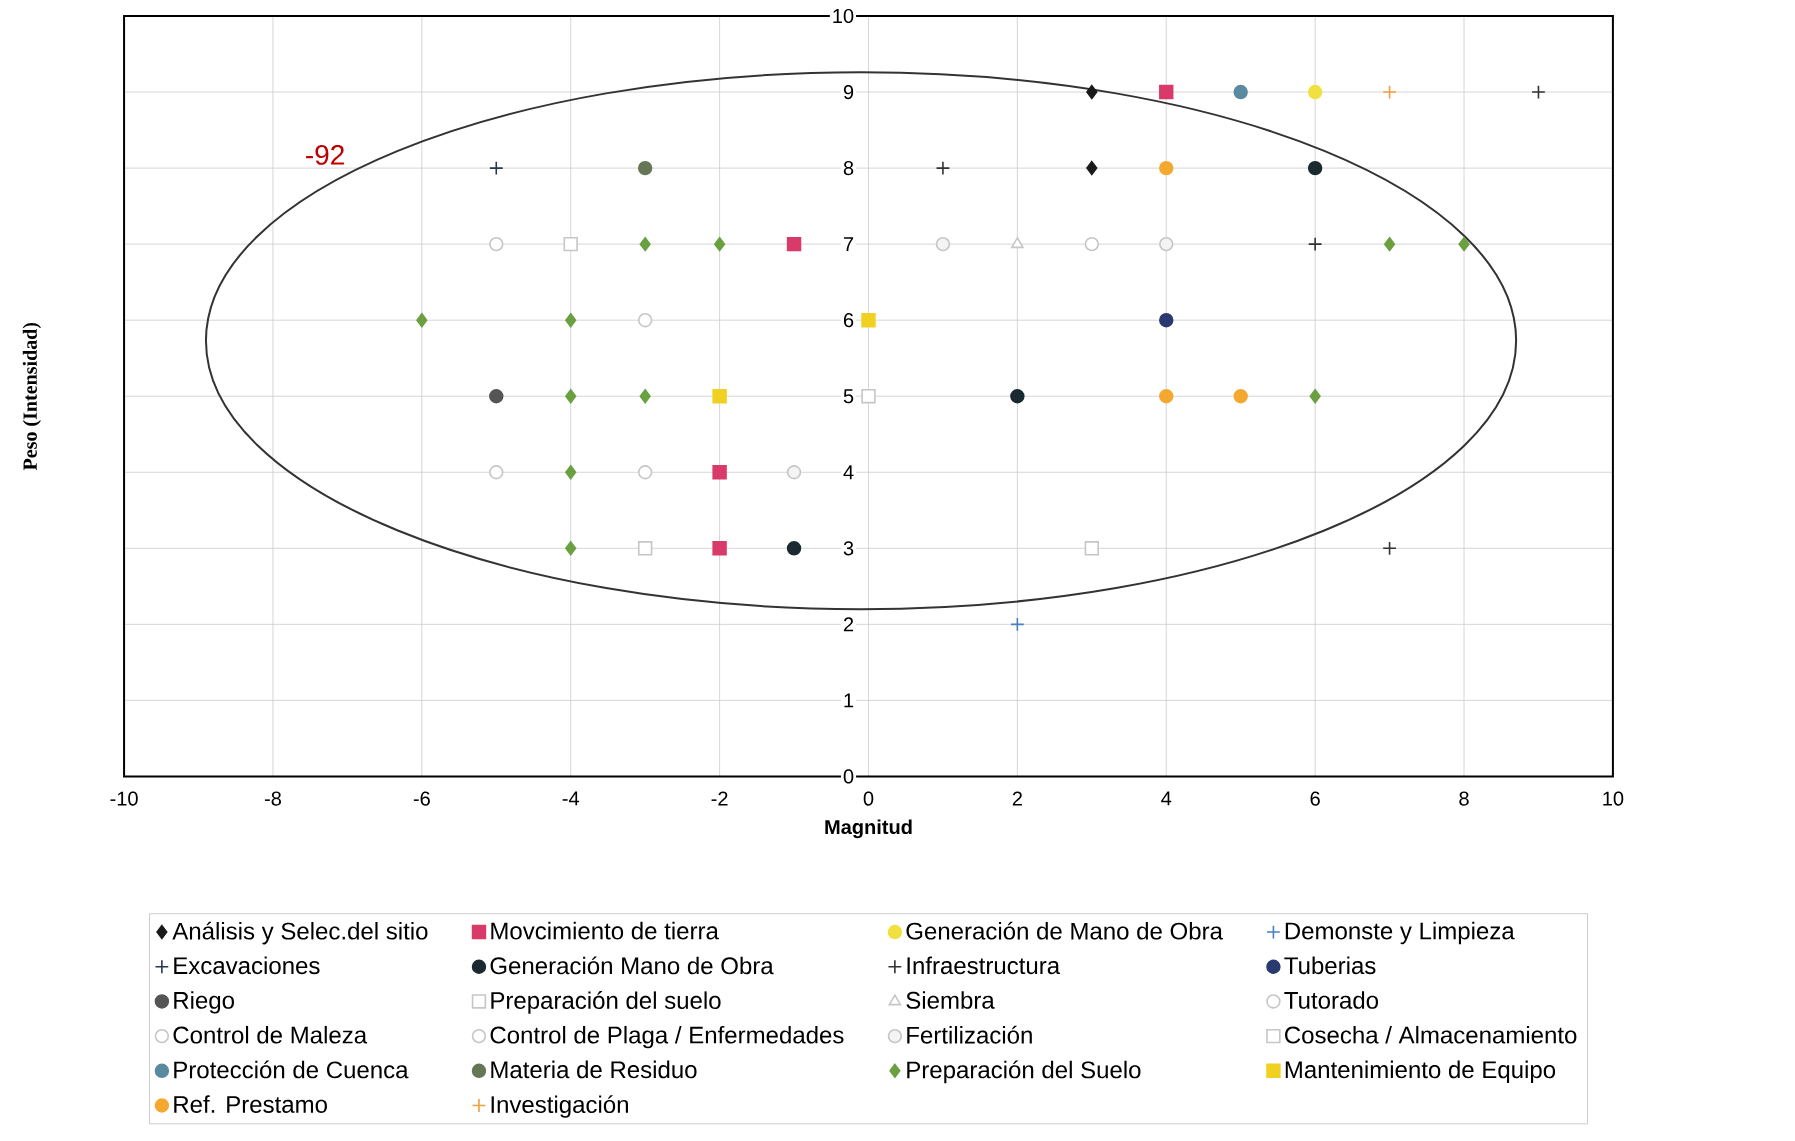 The image size is (1795, 1141). I want to click on y-tick-label: 7, so click(848, 244).